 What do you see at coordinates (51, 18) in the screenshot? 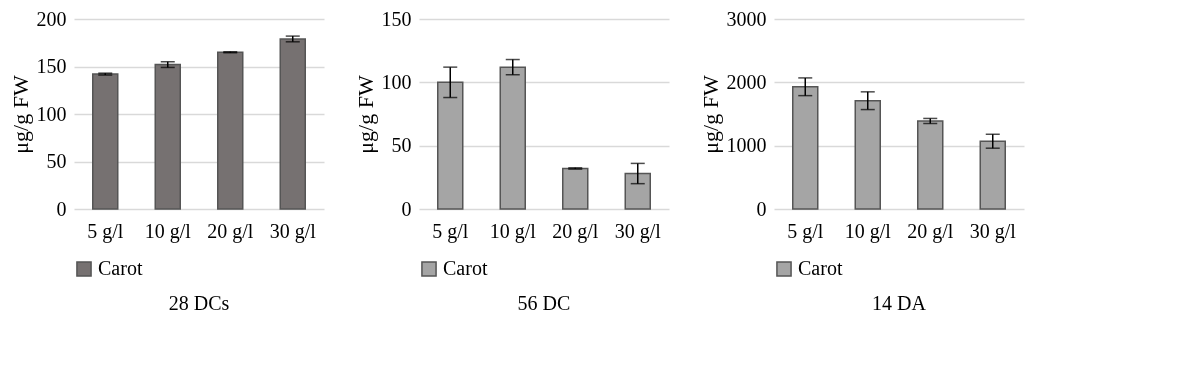
I see `y-tick-label: 200` at bounding box center [51, 18].